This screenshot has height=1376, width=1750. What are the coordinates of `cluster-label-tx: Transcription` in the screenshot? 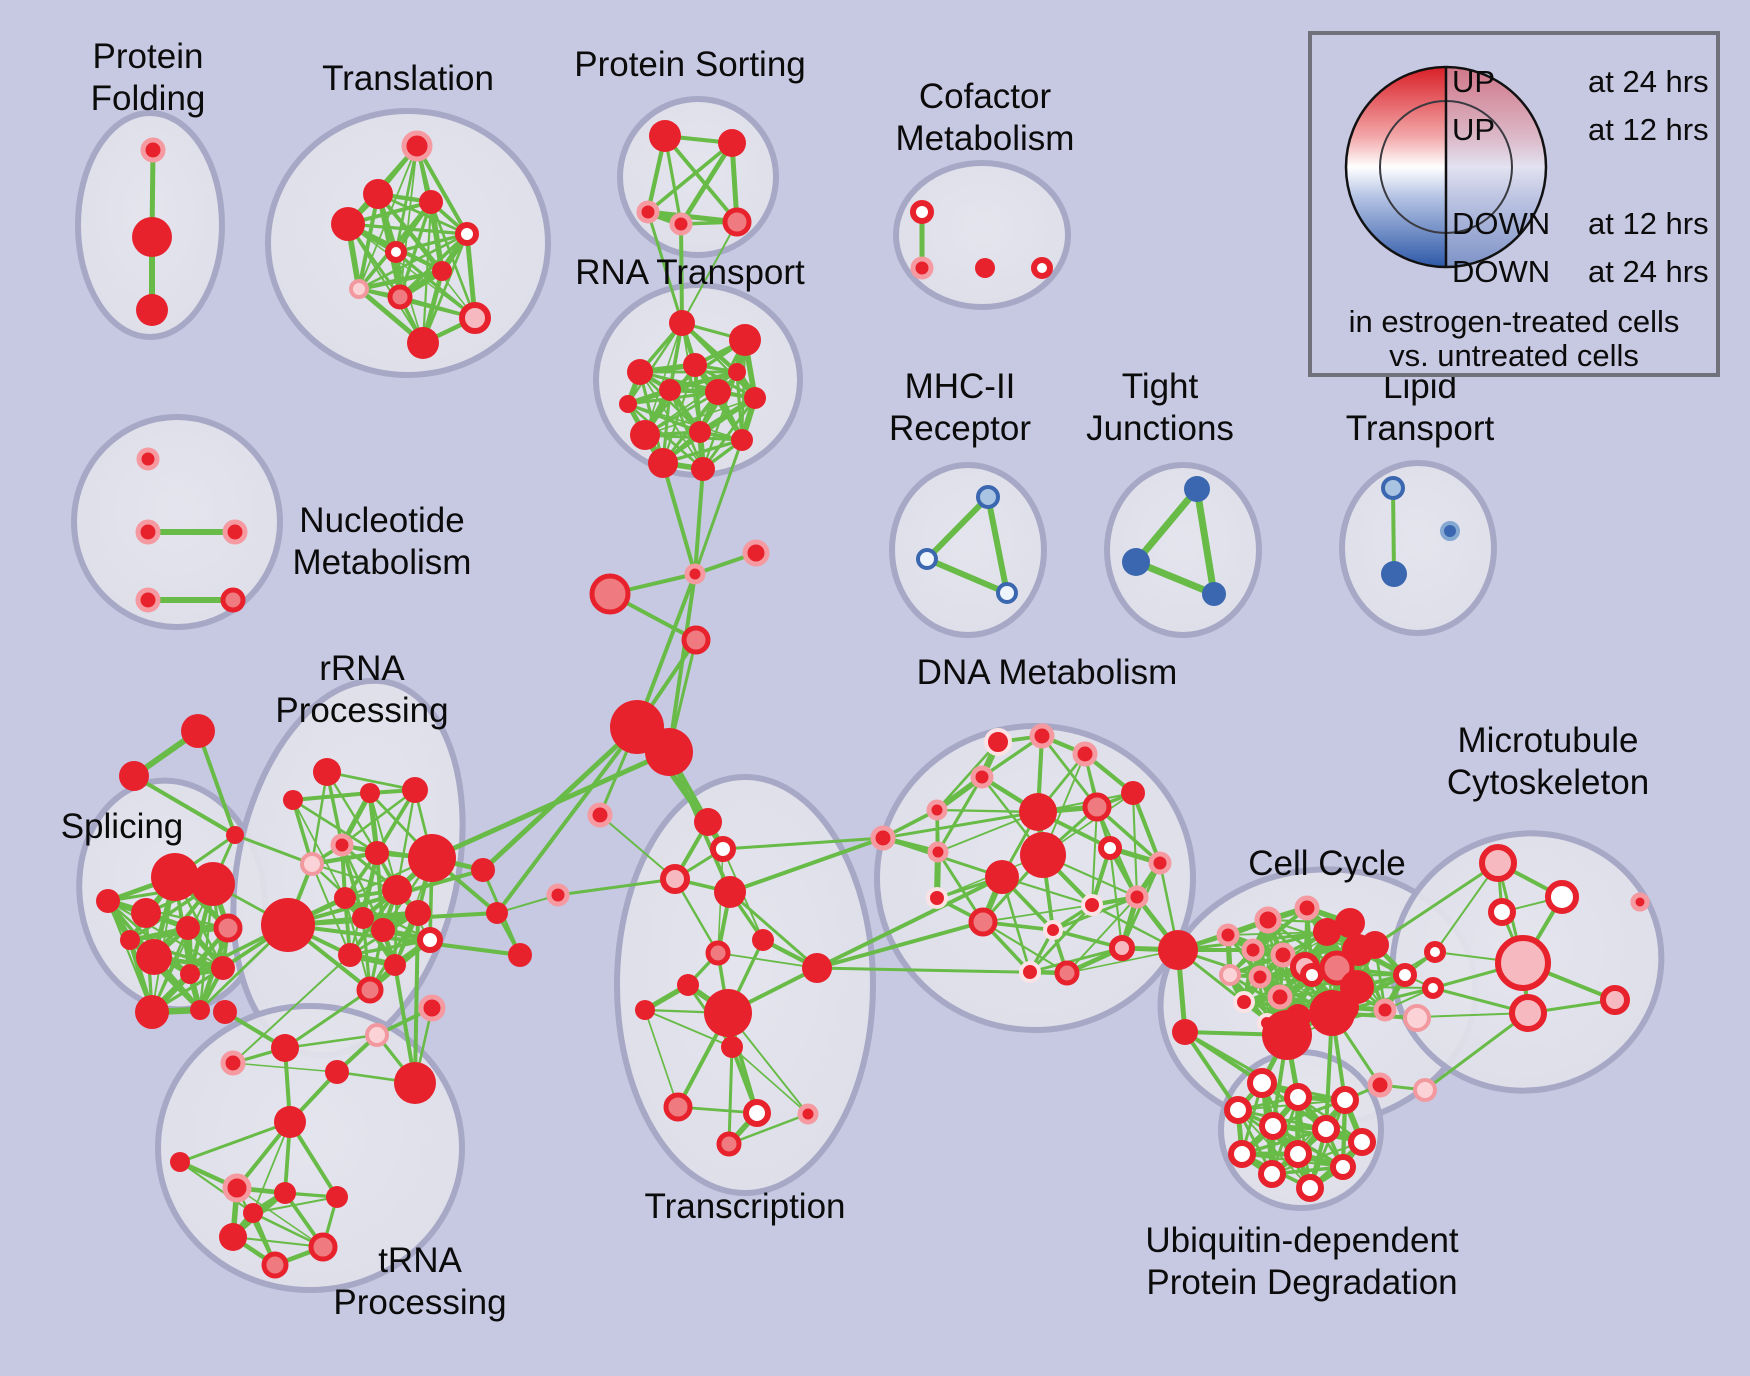 It's located at (745, 1206).